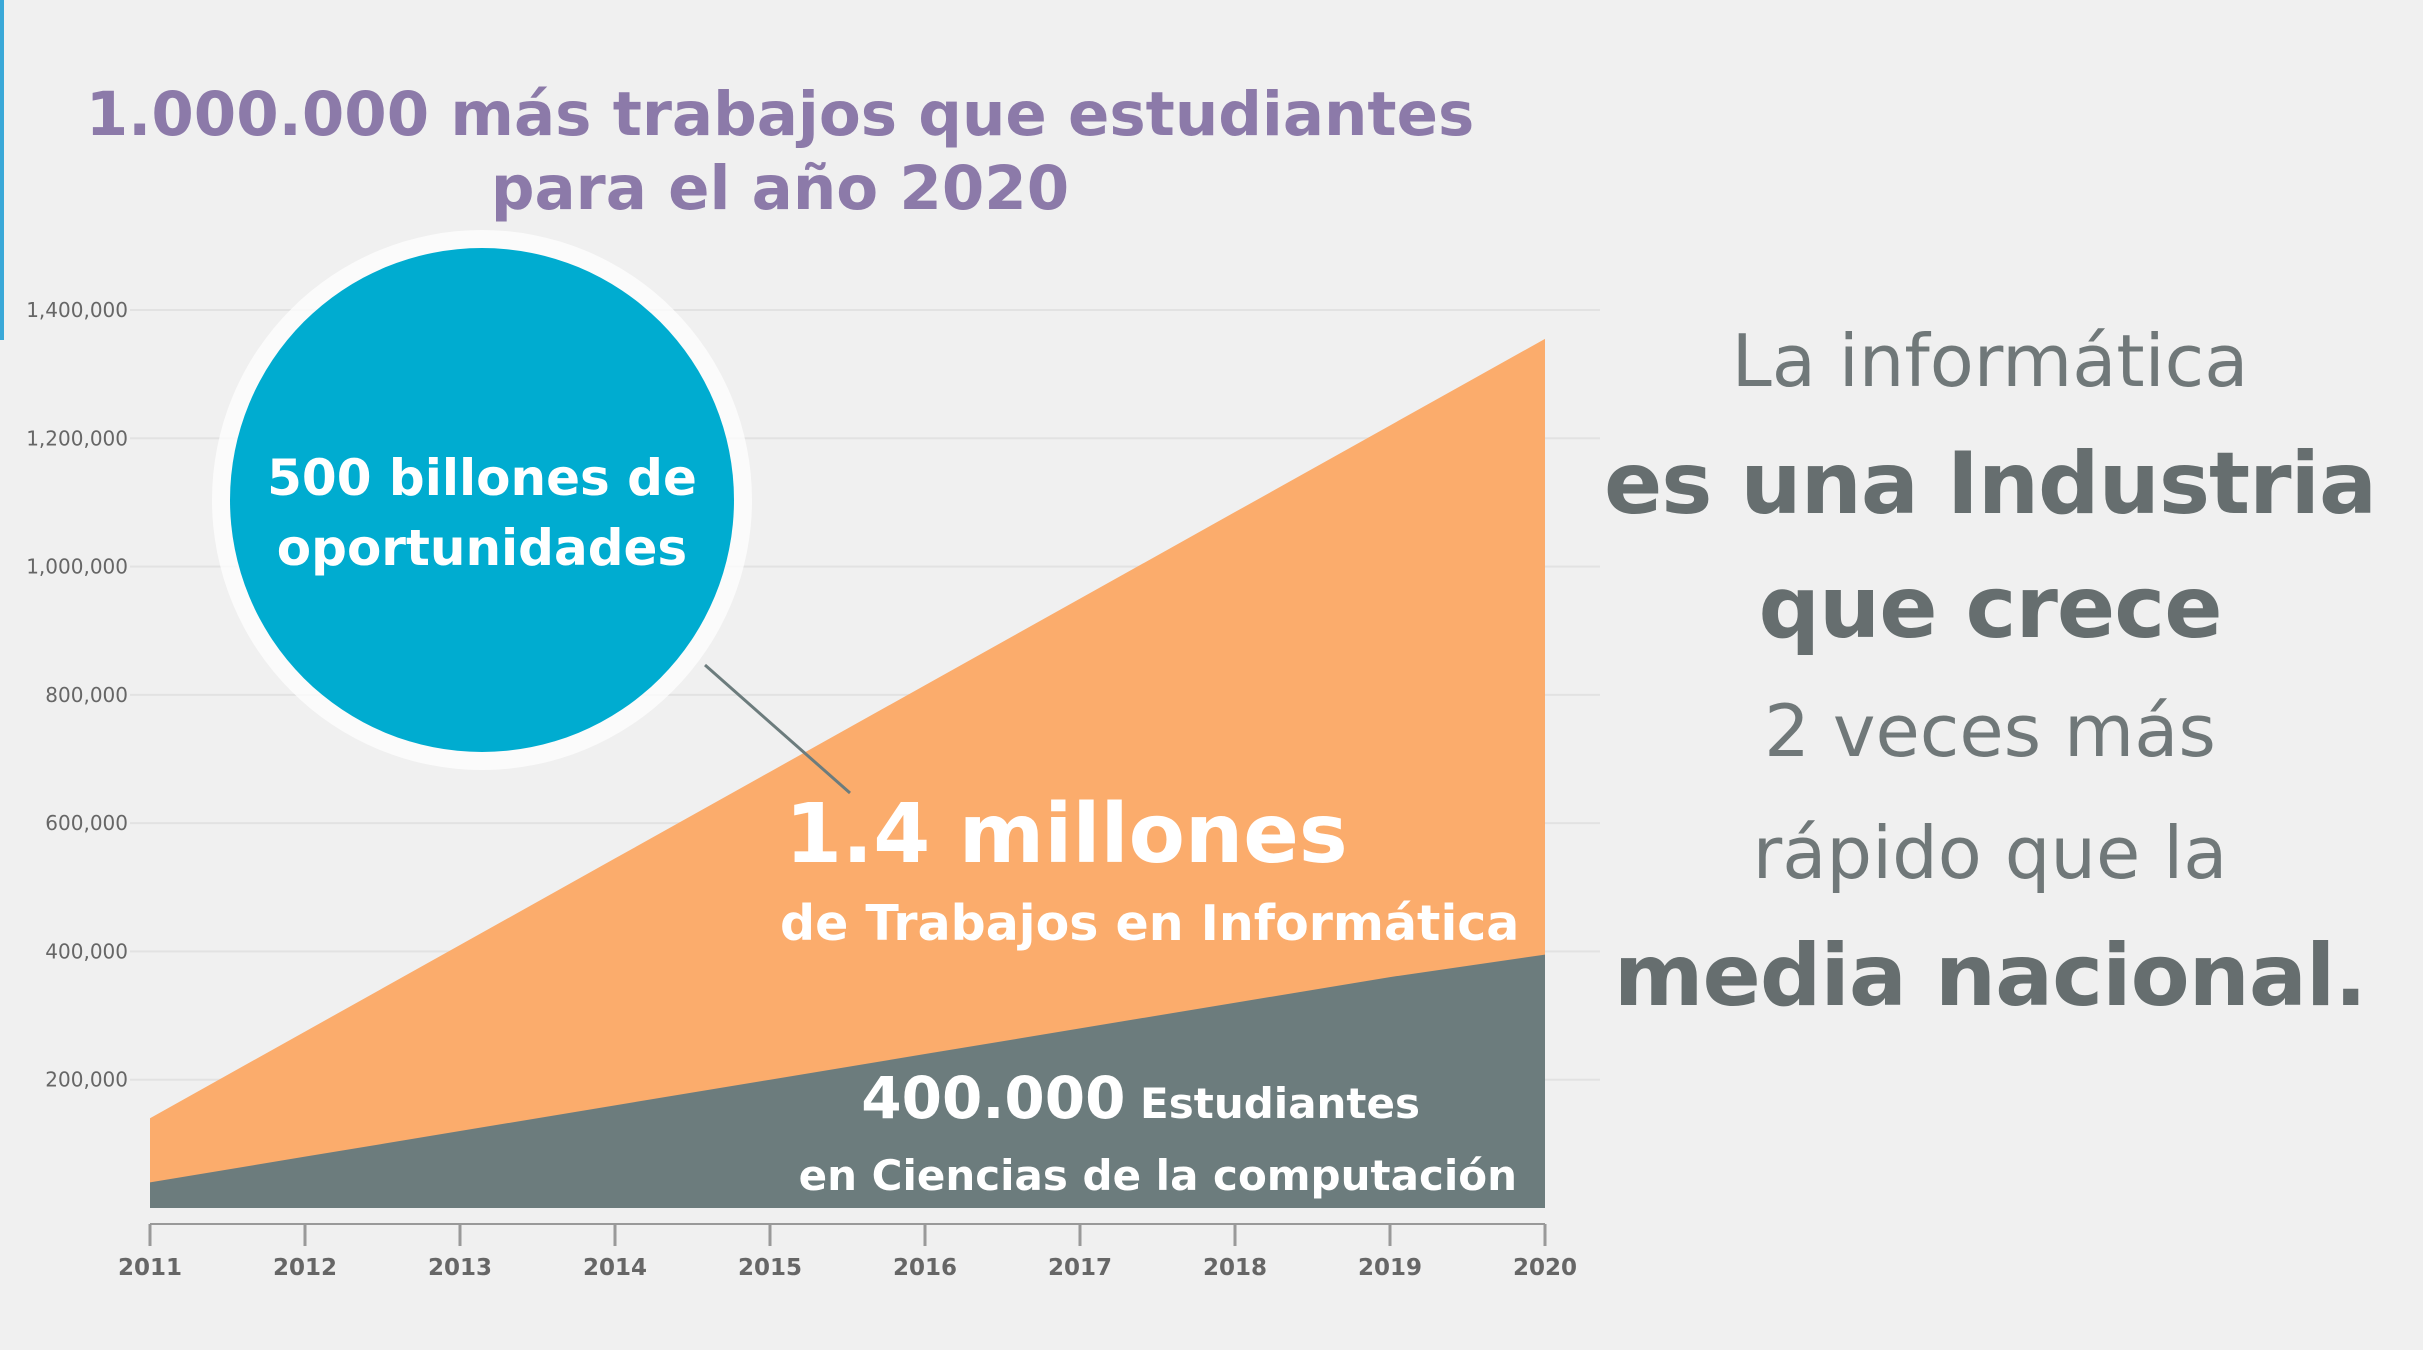 This screenshot has width=2423, height=1350. I want to click on x-tick-label: 2018, so click(1235, 1268).